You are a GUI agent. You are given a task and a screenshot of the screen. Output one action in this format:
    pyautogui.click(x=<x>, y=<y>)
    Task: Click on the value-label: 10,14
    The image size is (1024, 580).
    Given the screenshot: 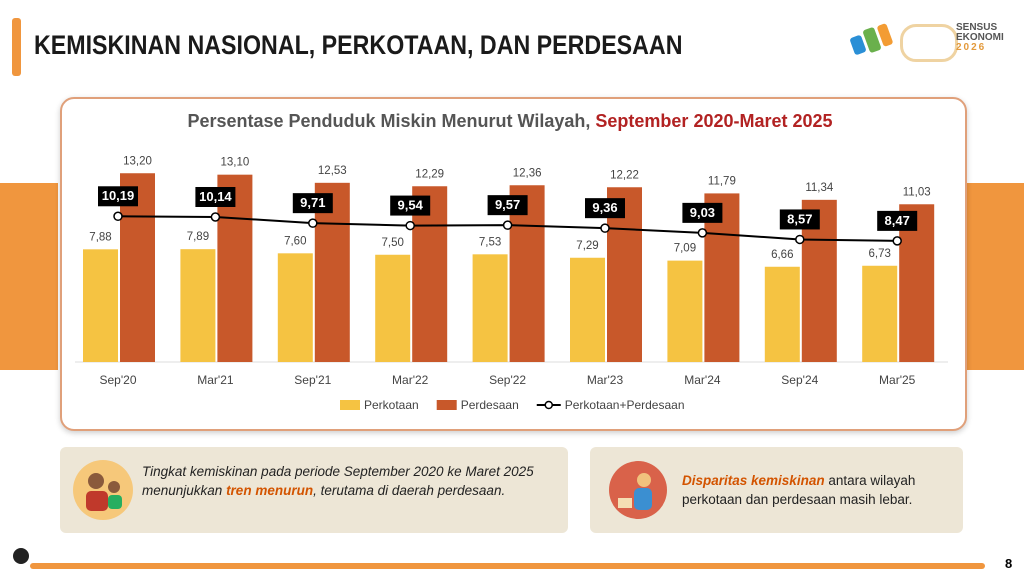 What is the action you would take?
    pyautogui.click(x=215, y=196)
    